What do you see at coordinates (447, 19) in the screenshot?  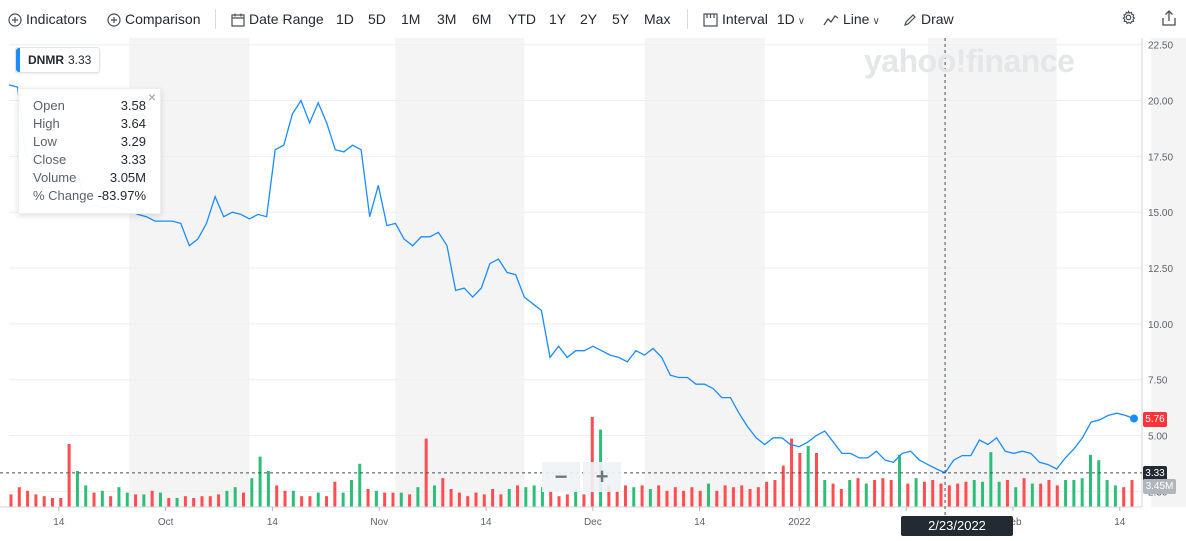 I see `range-3m: 3M` at bounding box center [447, 19].